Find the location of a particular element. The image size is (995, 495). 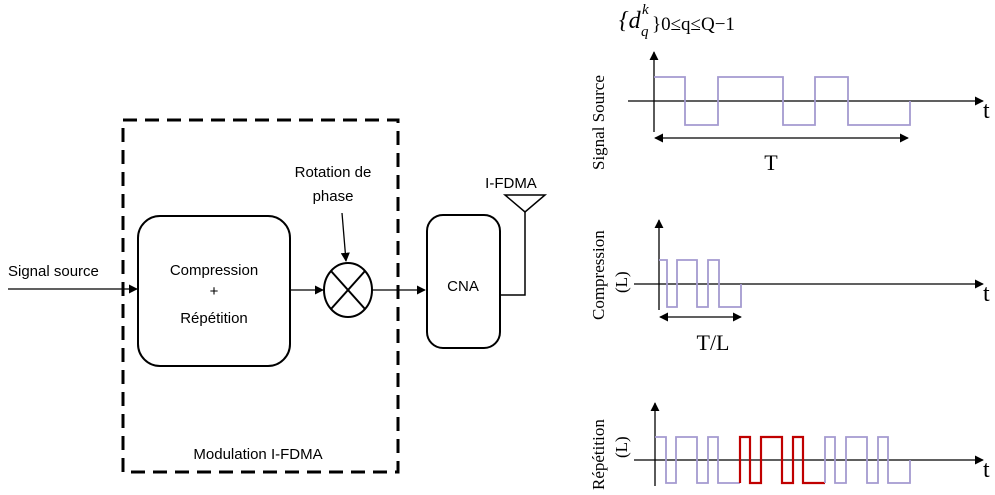

input-label: Signal source is located at coordinates (53, 271).